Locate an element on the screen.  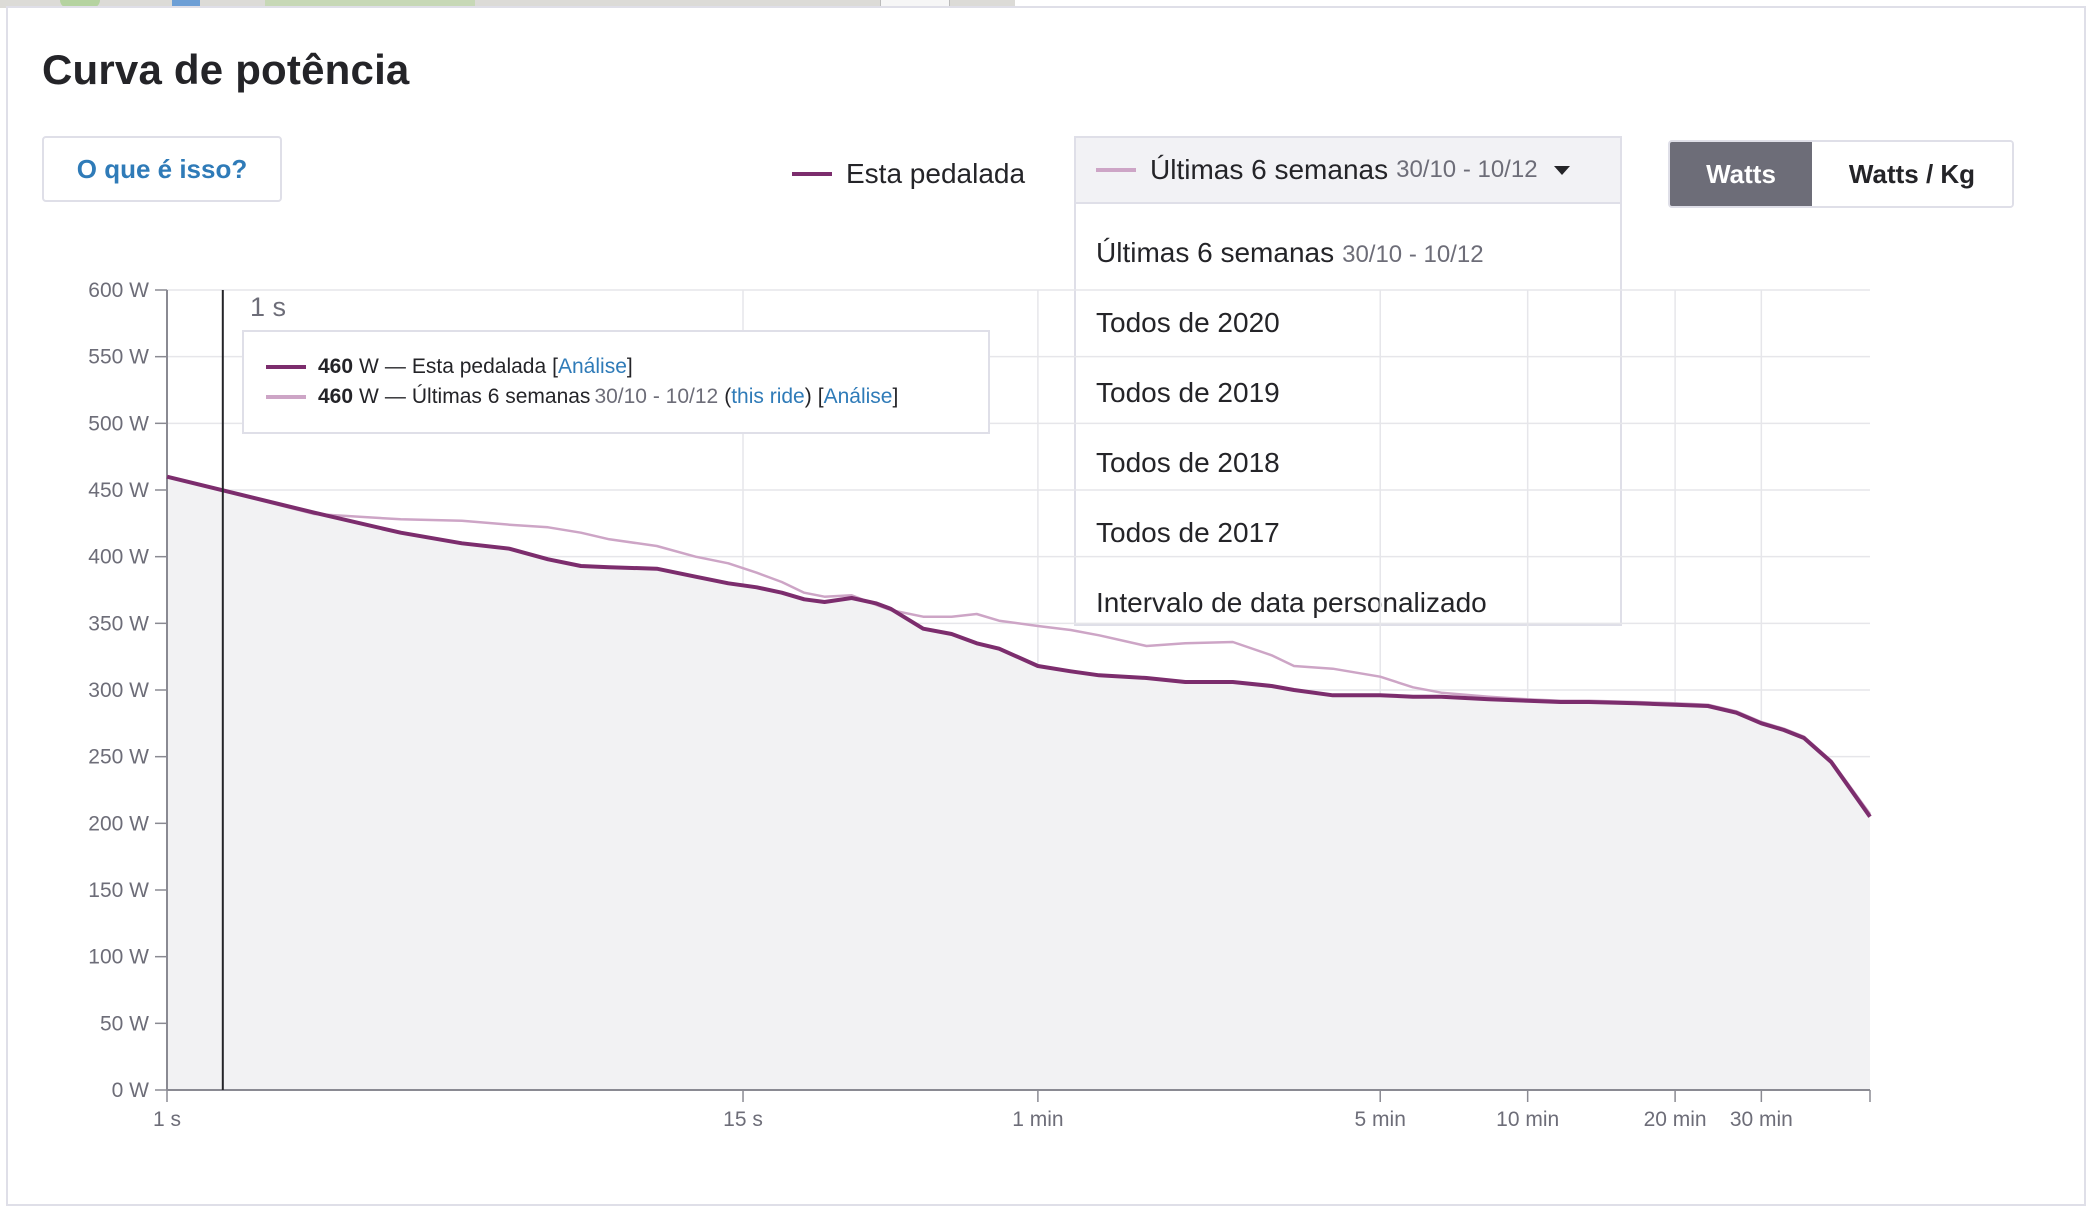
period-selected-dates: 30/10 - 10/12 is located at coordinates (1467, 169).